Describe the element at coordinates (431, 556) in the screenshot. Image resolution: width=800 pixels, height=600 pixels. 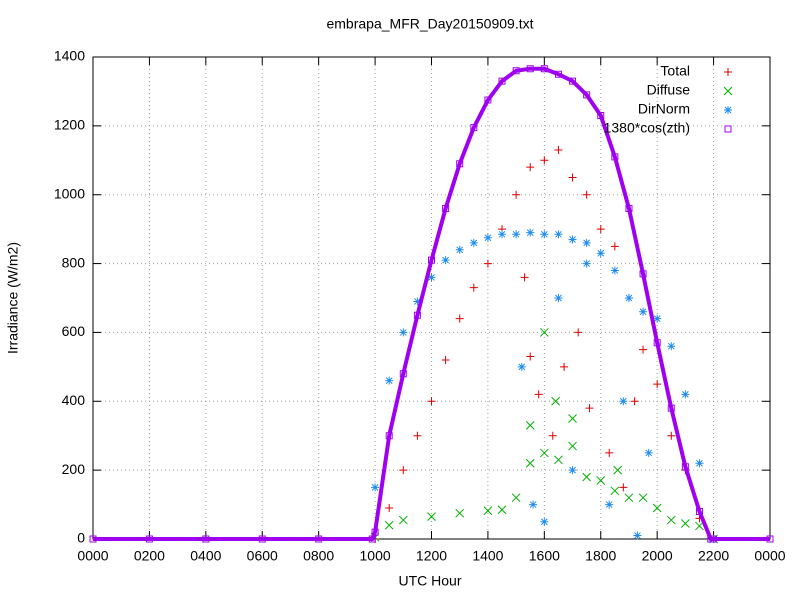
I see `x-tick-label: 1200` at that location.